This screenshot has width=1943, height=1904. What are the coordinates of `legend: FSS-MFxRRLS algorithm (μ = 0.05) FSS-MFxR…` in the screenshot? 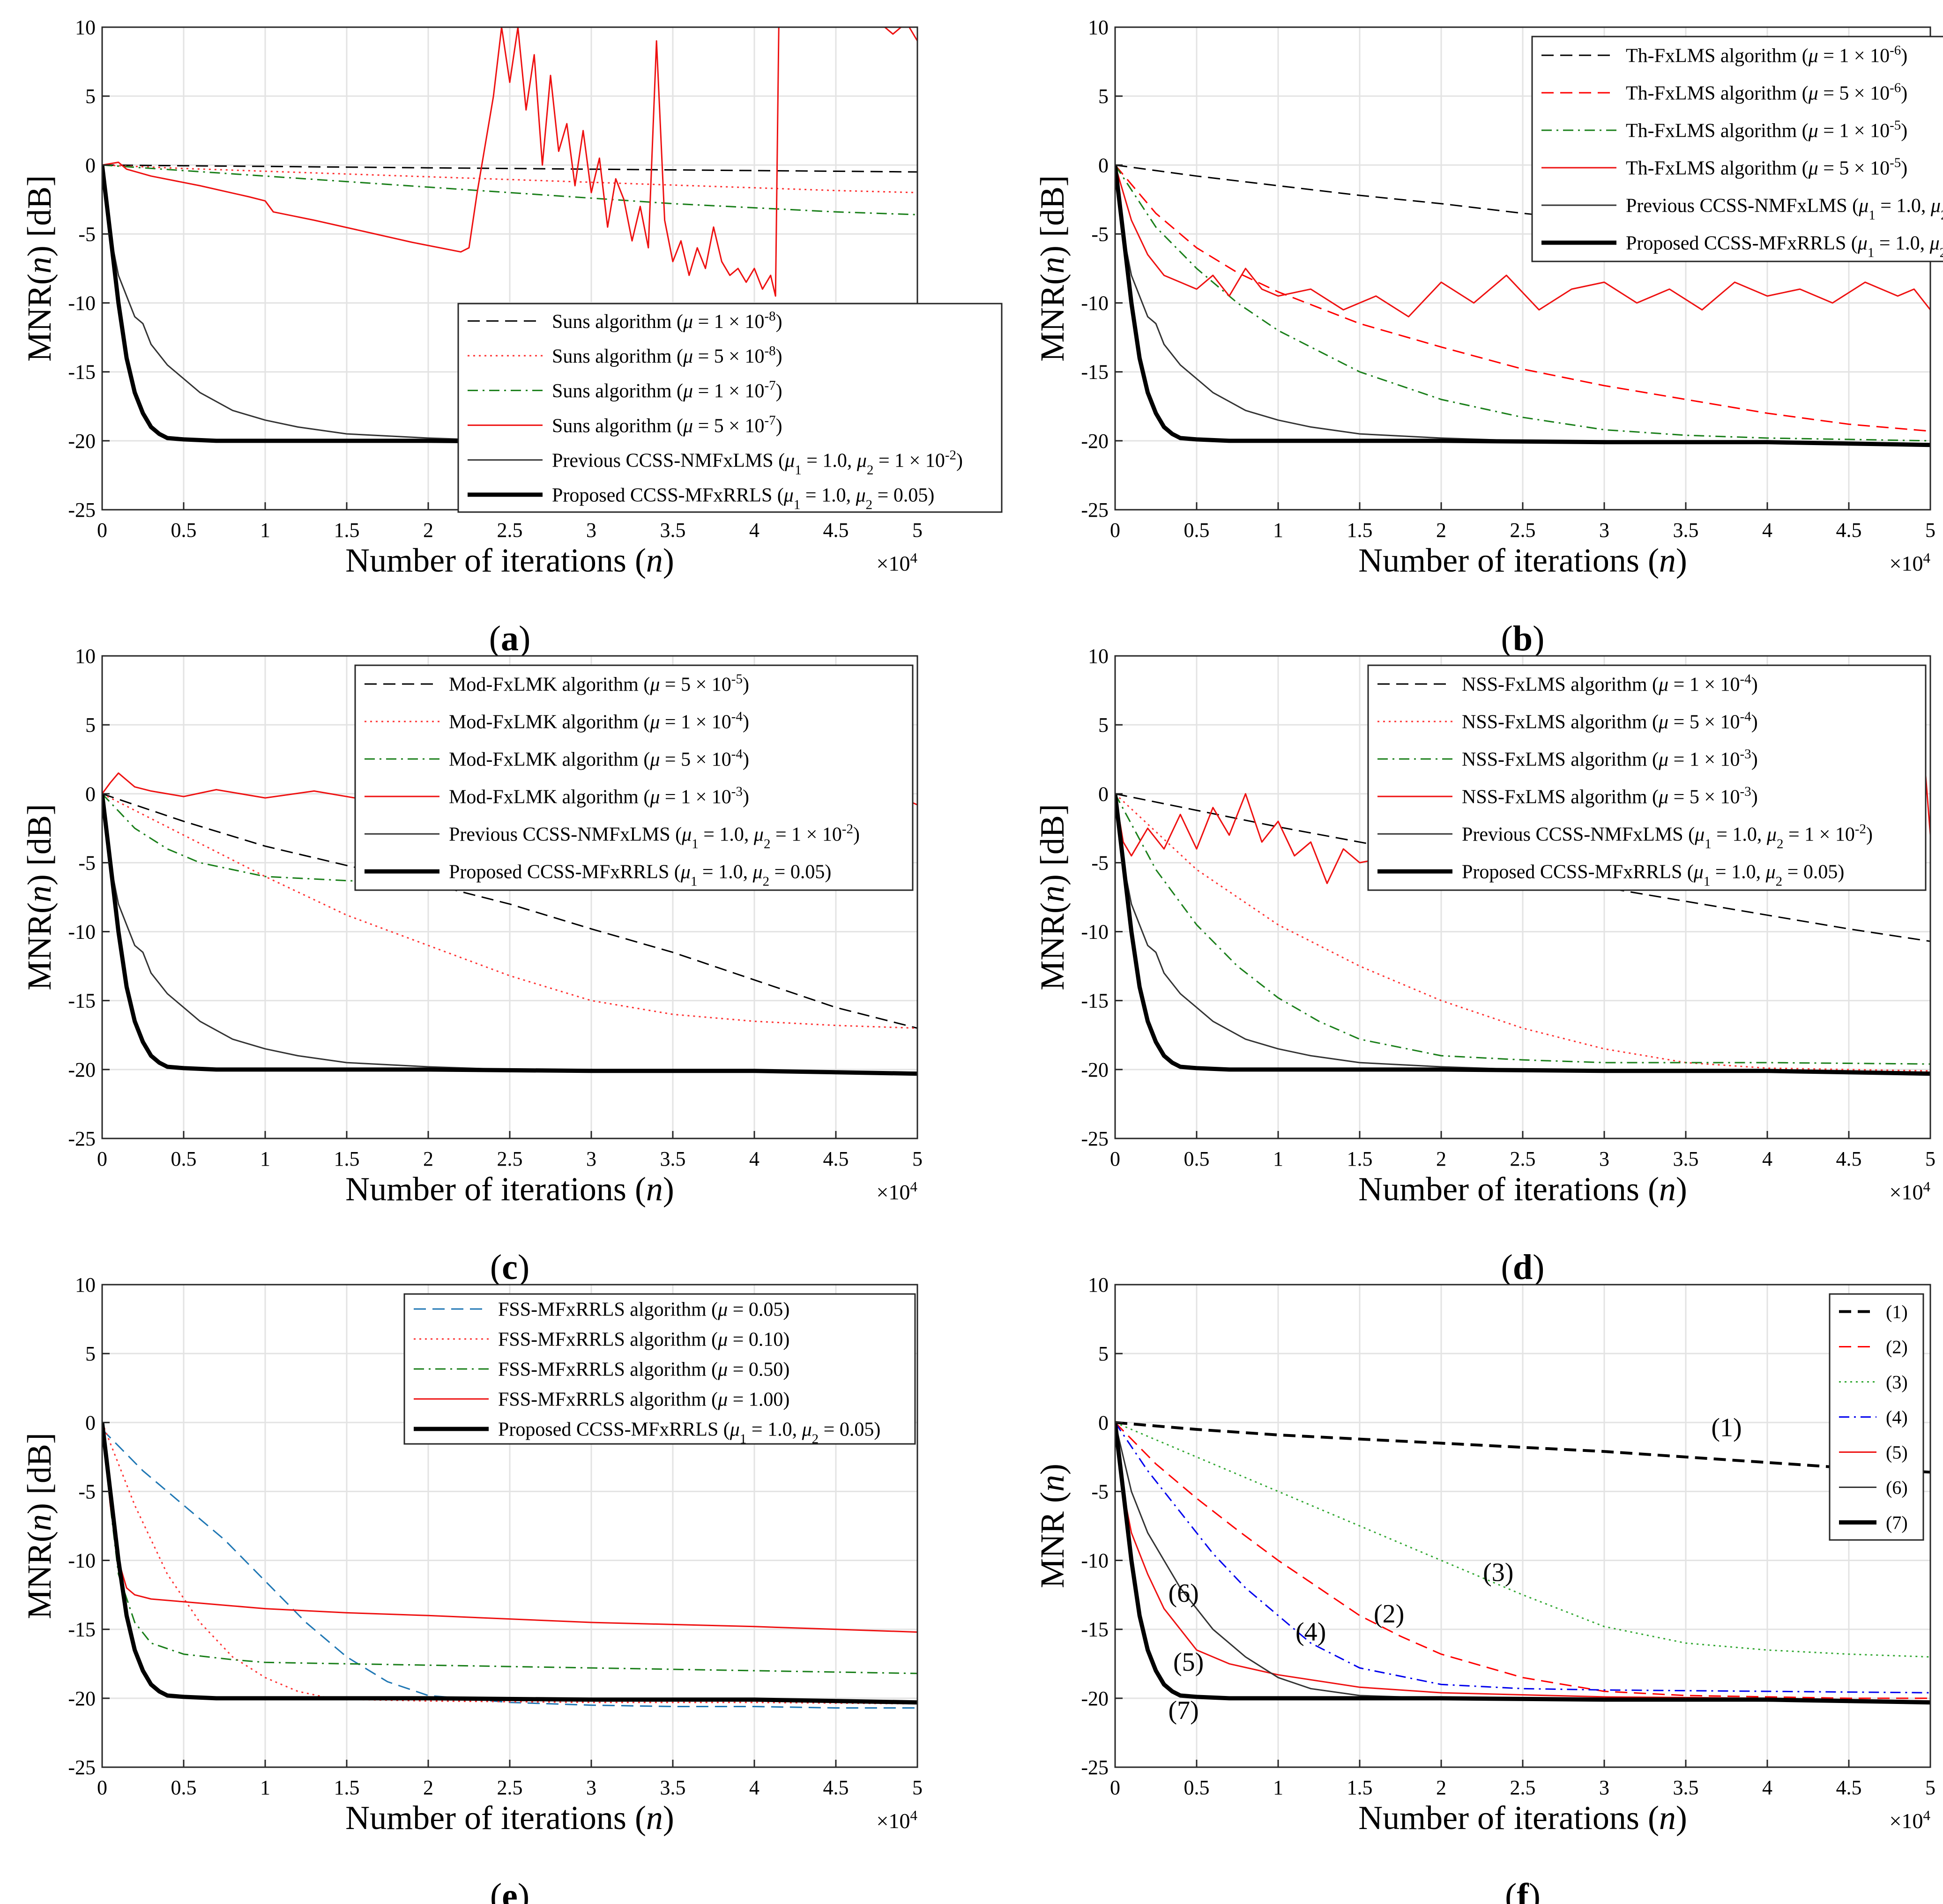 It's located at (660, 1370).